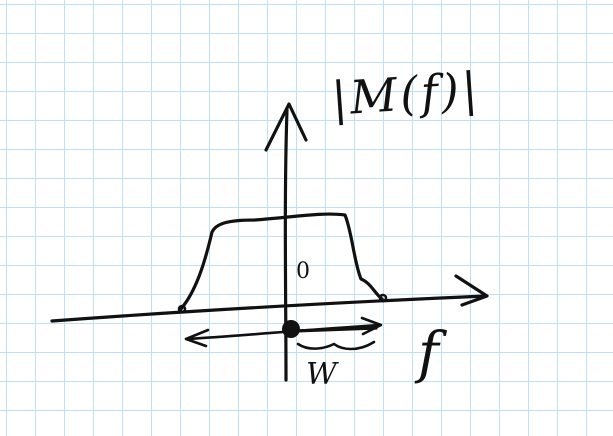  I want to click on bandwidth-brace, so click(336, 345).